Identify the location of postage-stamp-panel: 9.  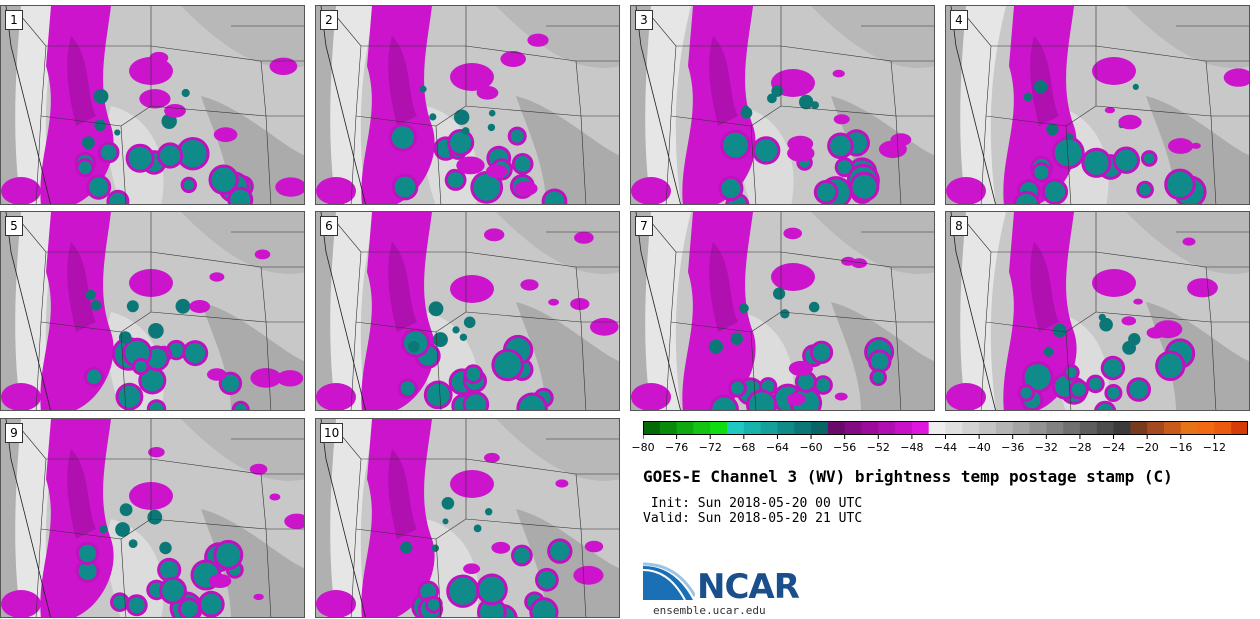
(152, 518).